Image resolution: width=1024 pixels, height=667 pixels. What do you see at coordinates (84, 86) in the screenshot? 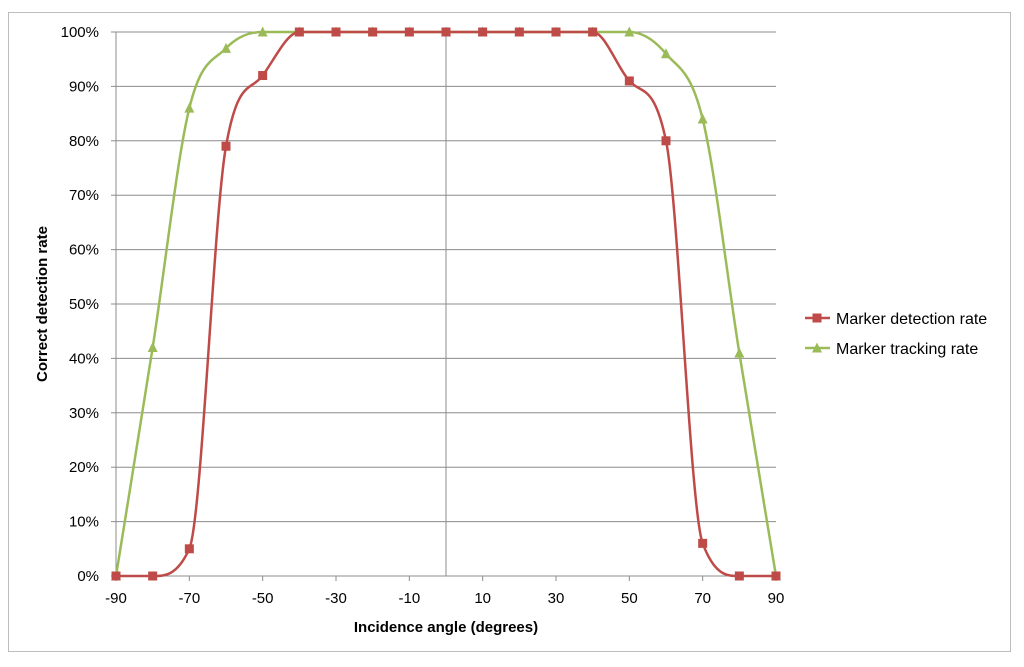
I see `y-tick-label: 90%` at bounding box center [84, 86].